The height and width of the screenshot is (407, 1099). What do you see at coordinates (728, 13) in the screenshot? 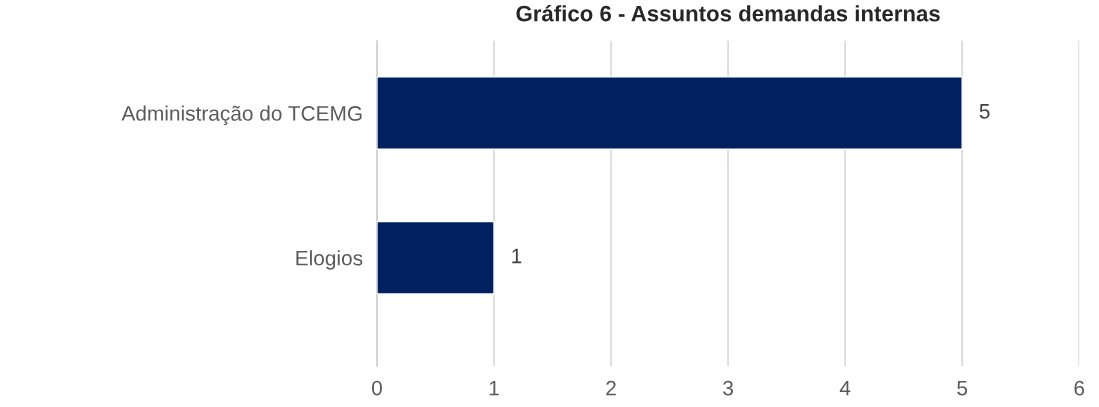
I see `chart-title: Gráfico 6 - Assuntos demandas internas` at bounding box center [728, 13].